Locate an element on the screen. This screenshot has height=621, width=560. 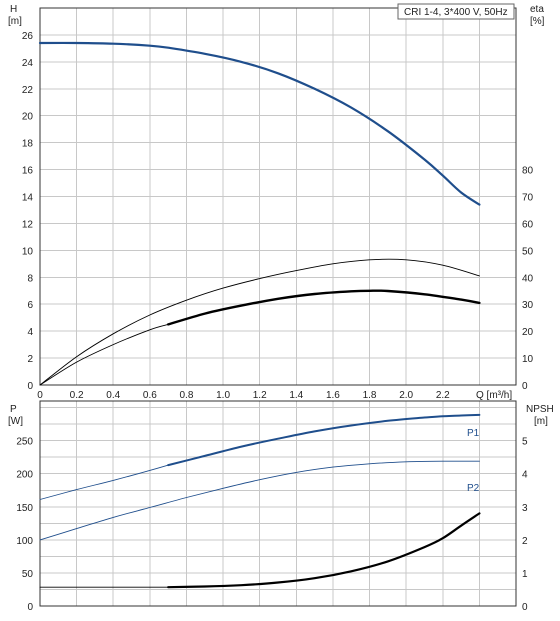
x-tick-label: 1.0 is located at coordinates (223, 395).